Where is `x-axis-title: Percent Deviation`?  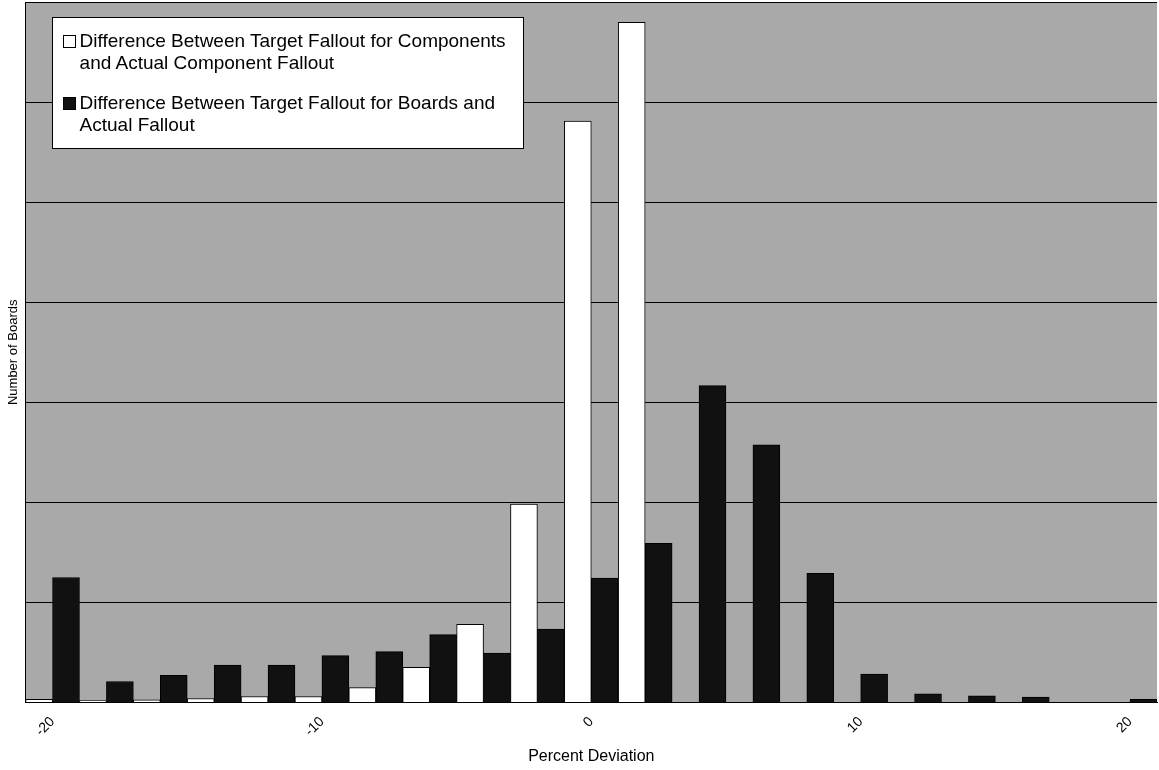
x-axis-title: Percent Deviation is located at coordinates (591, 755).